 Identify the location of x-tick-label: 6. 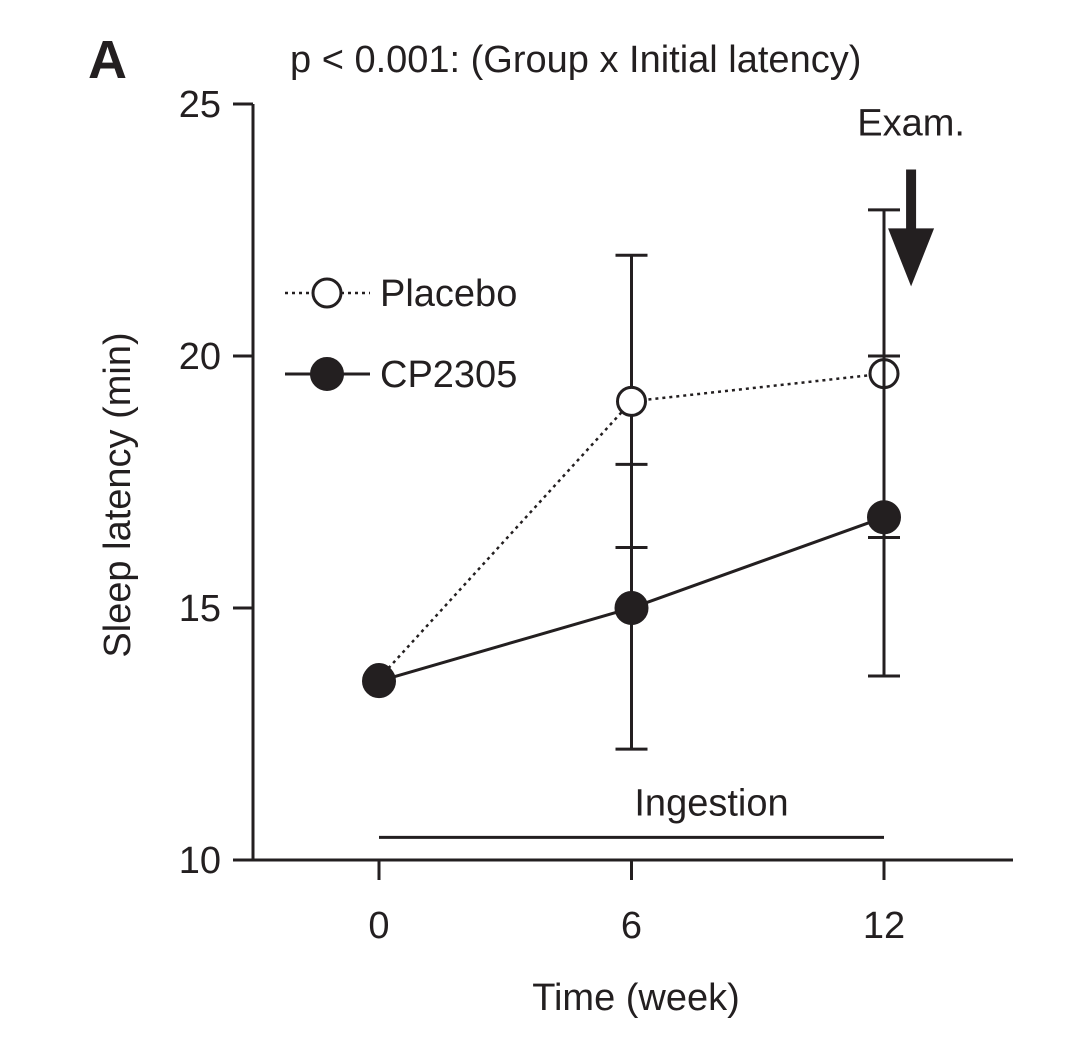
(631, 926).